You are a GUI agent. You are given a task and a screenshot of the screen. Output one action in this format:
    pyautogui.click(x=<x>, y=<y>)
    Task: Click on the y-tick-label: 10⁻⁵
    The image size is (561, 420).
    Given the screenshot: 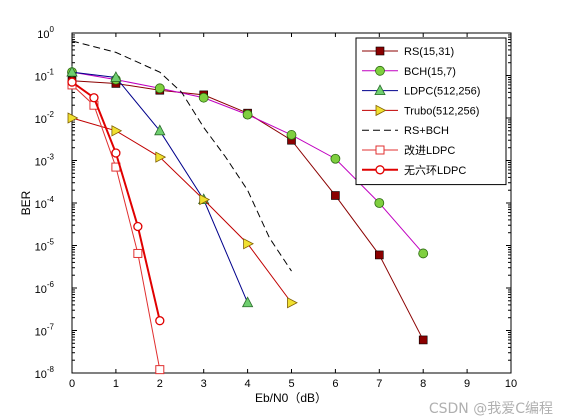 What is the action you would take?
    pyautogui.click(x=45, y=246)
    